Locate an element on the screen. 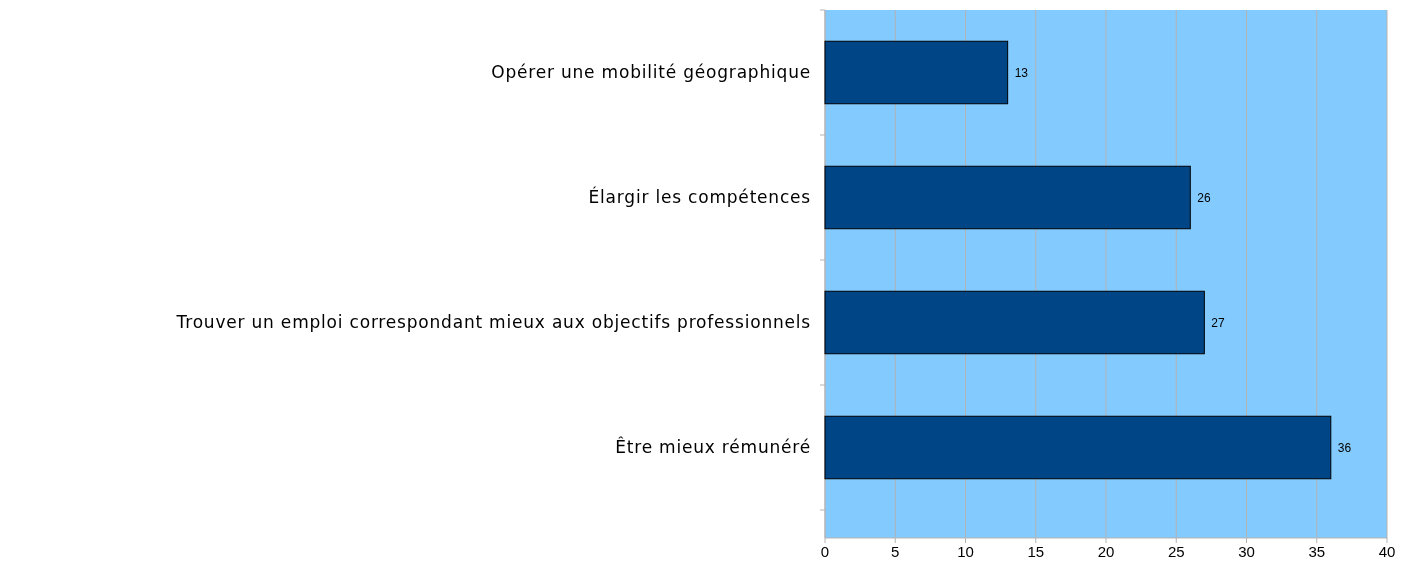  y-tick-label: Trouver un emploi correspondant mieux aux objectifs professionnels is located at coordinates (493, 322).